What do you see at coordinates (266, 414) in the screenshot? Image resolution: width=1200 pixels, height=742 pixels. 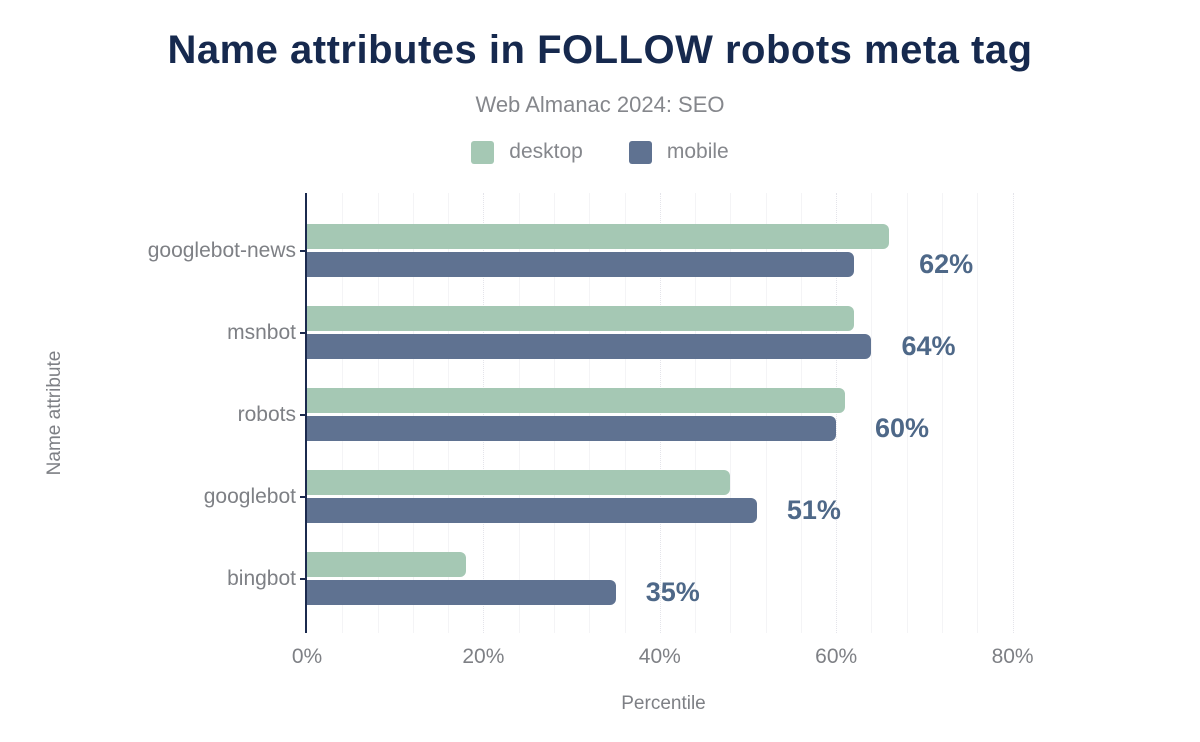 I see `category-label-robots: robots` at bounding box center [266, 414].